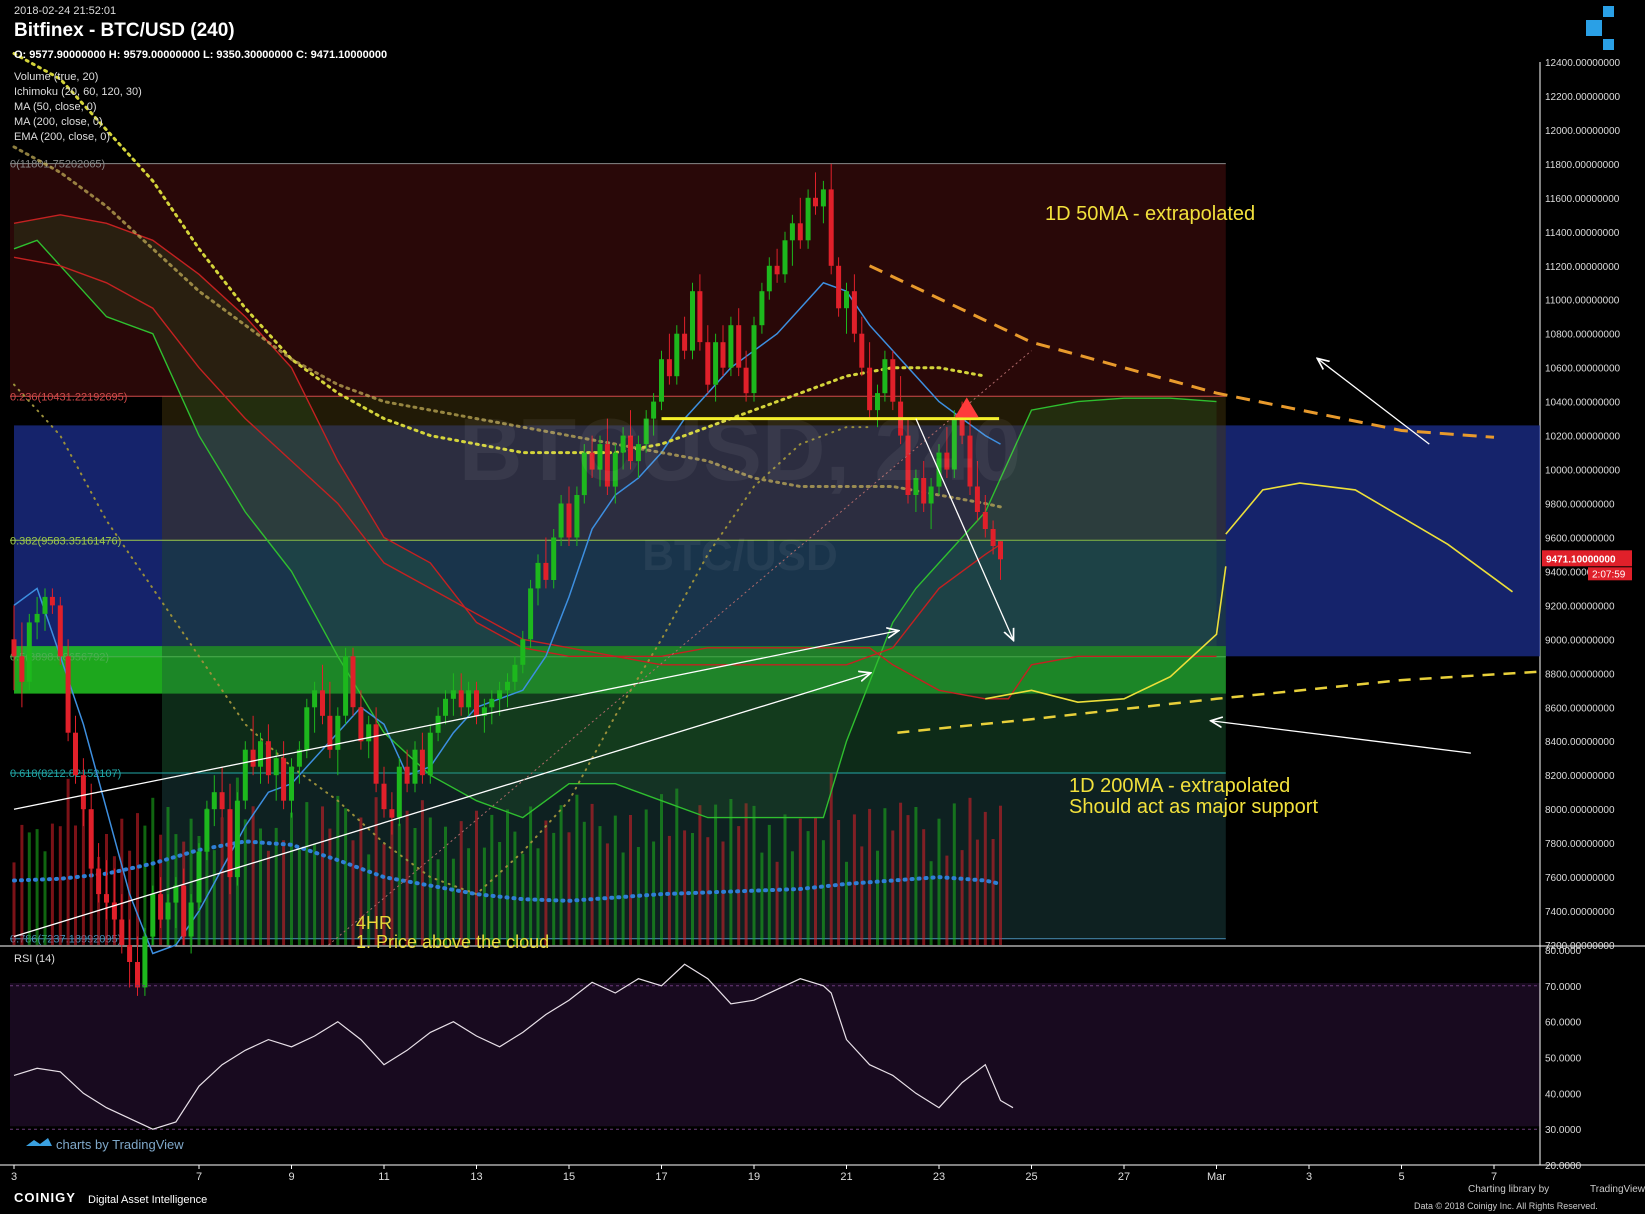  Describe the element at coordinates (1580, 674) in the screenshot. I see `price-tick-label: 8800.00000000` at that location.